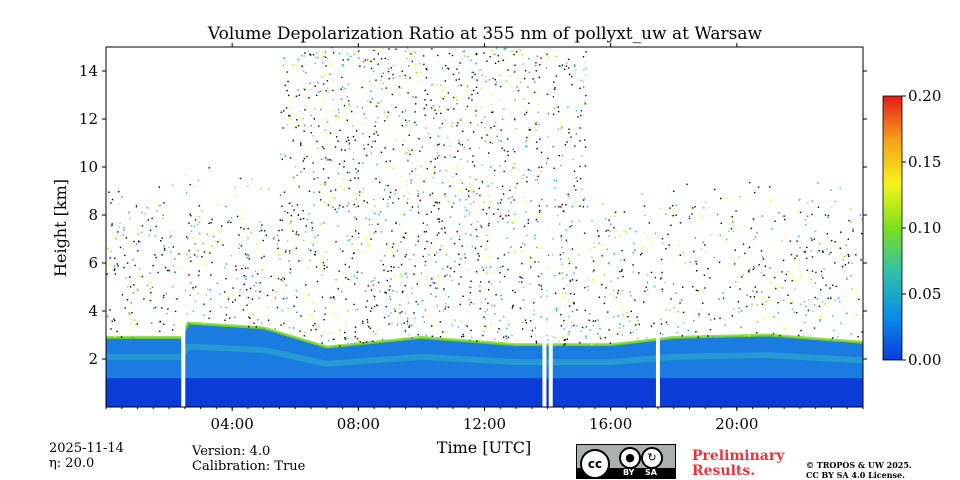 The width and height of the screenshot is (960, 480). Describe the element at coordinates (724, 471) in the screenshot. I see `preliminary-line-2: Results.` at that location.